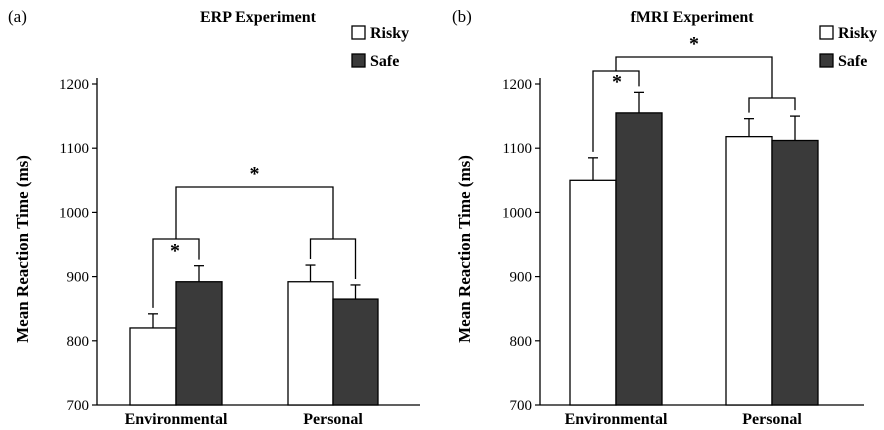 The width and height of the screenshot is (884, 430). What do you see at coordinates (857, 33) in the screenshot?
I see `panel-b-legend-label-risky: Risky` at bounding box center [857, 33].